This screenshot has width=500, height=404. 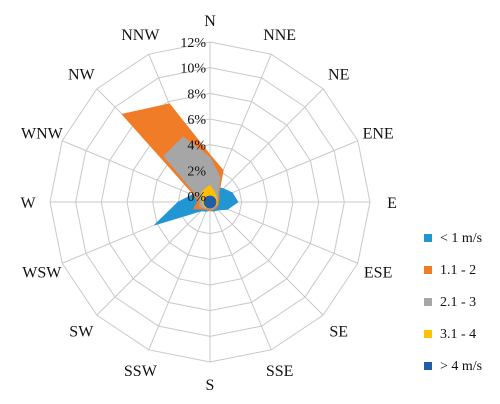 I want to click on legend-label-2: 2.1 - 3, so click(x=458, y=302).